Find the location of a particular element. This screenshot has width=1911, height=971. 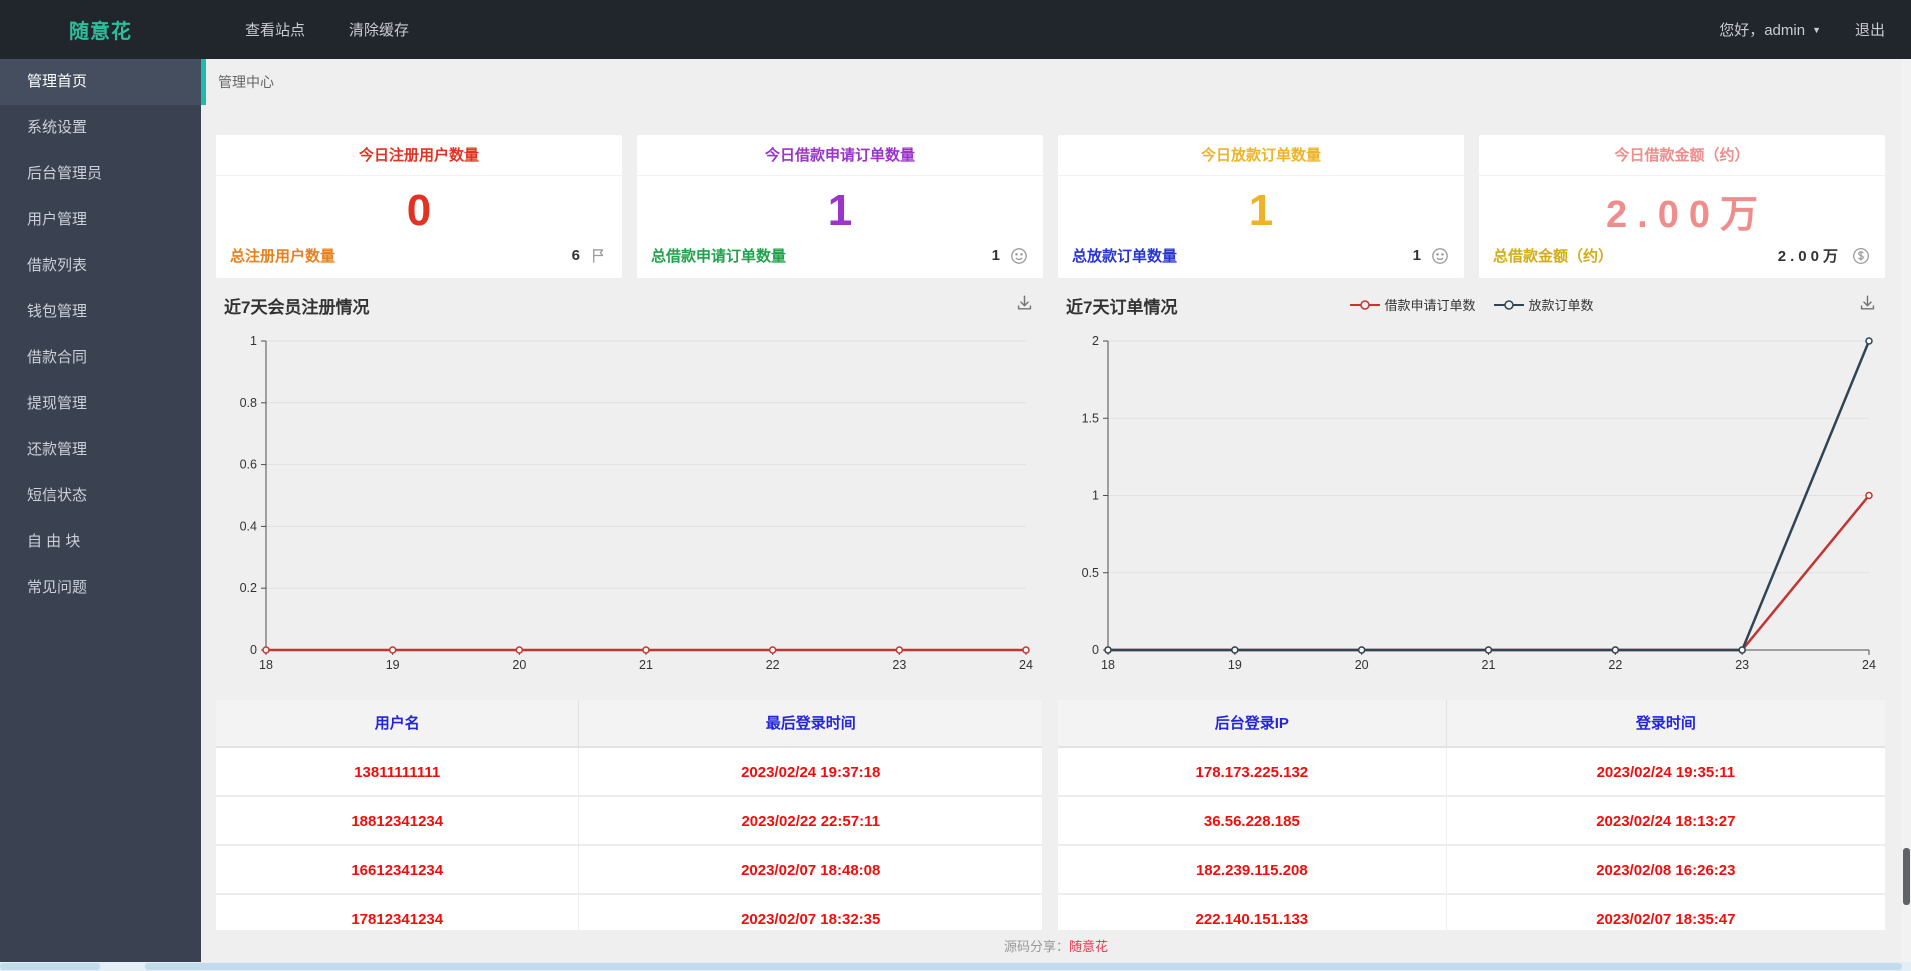

sidebar-item-4: 借款列表 is located at coordinates (57, 265).